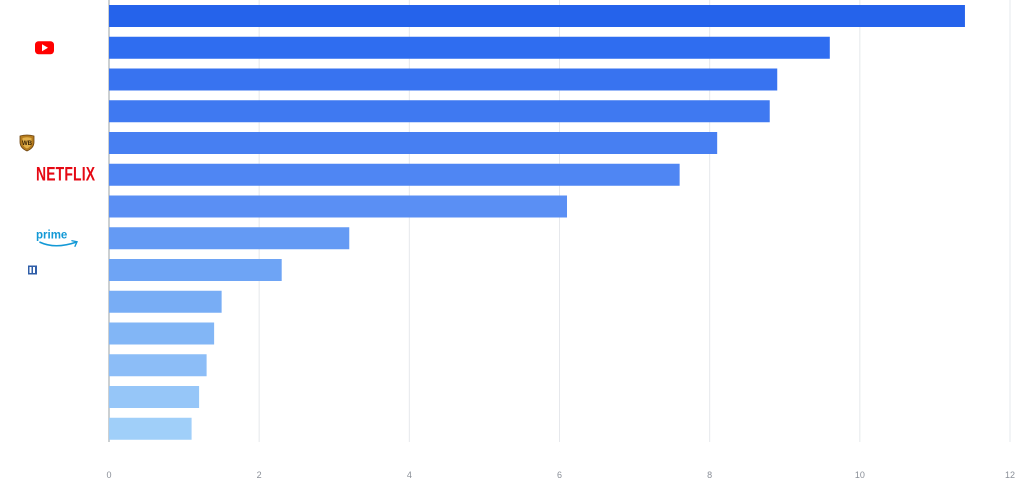 The width and height of the screenshot is (1023, 483). Describe the element at coordinates (860, 475) in the screenshot. I see `x-tick-label: 10` at that location.